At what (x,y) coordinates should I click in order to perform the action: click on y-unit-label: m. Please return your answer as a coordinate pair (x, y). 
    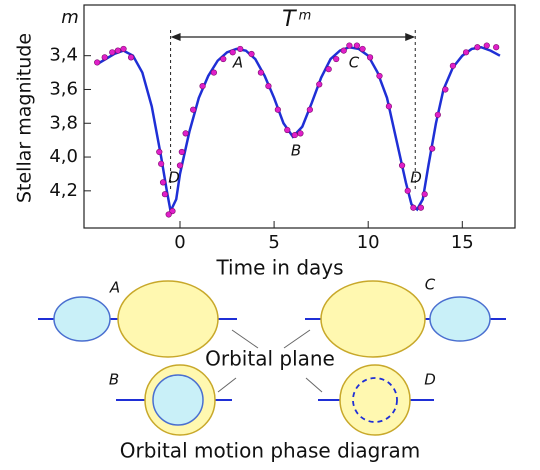
    Looking at the image, I should click on (70, 17).